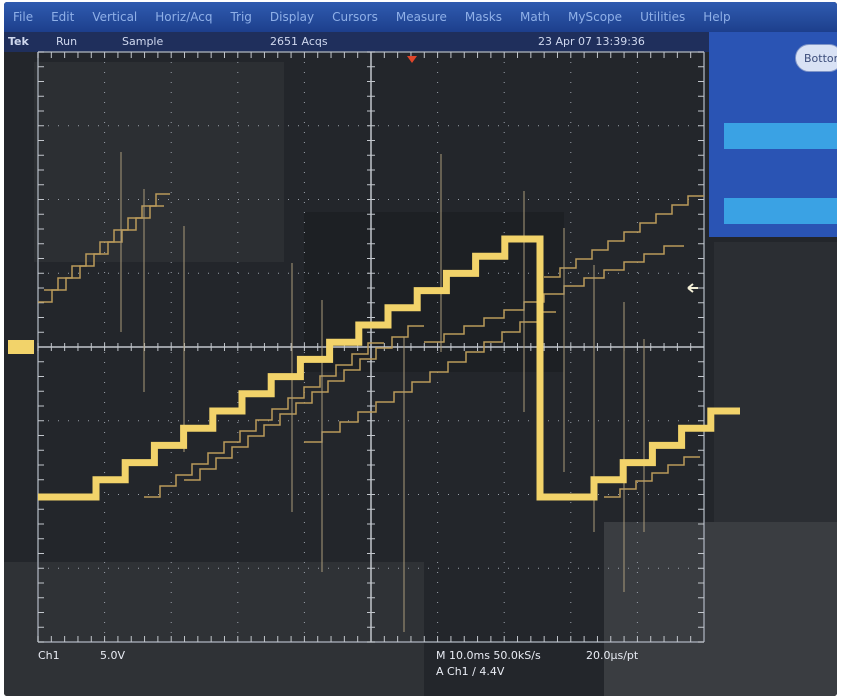 This screenshot has height=700, width=841. I want to click on acquisition-count: 2651 Acqs, so click(299, 41).